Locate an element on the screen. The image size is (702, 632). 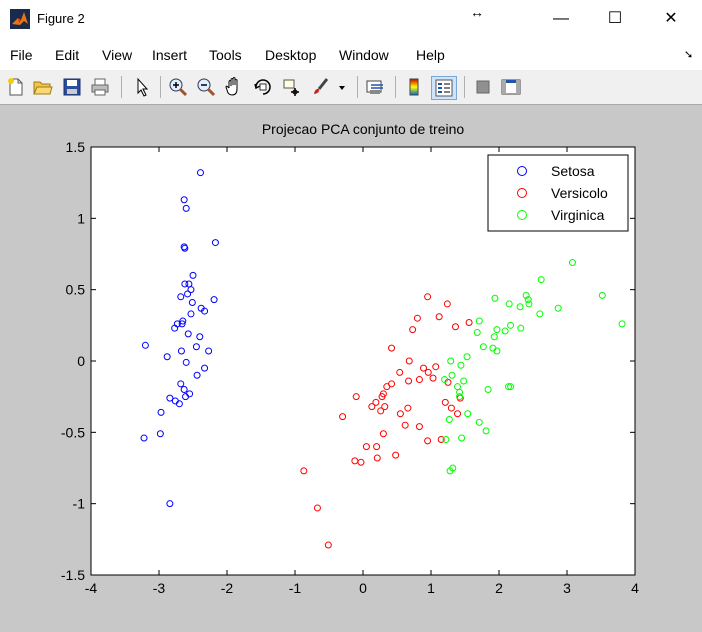
menu-view: View is located at coordinates (117, 55).